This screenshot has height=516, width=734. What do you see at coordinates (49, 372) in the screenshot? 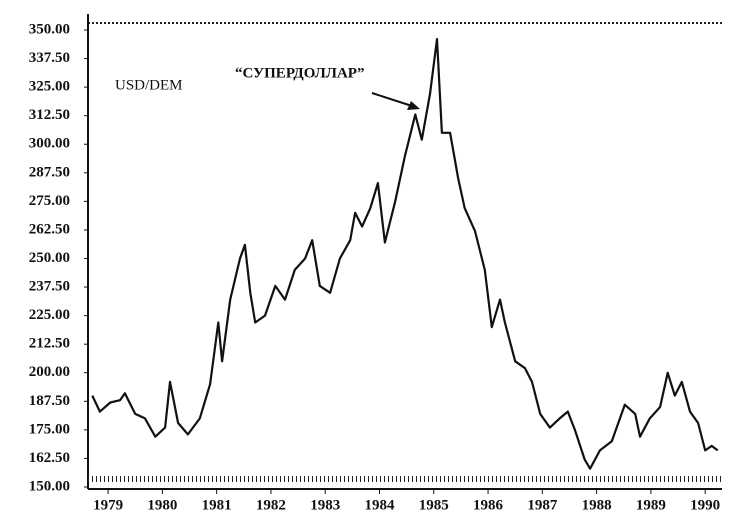
I see `y-tick-label: 200.00` at bounding box center [49, 372].